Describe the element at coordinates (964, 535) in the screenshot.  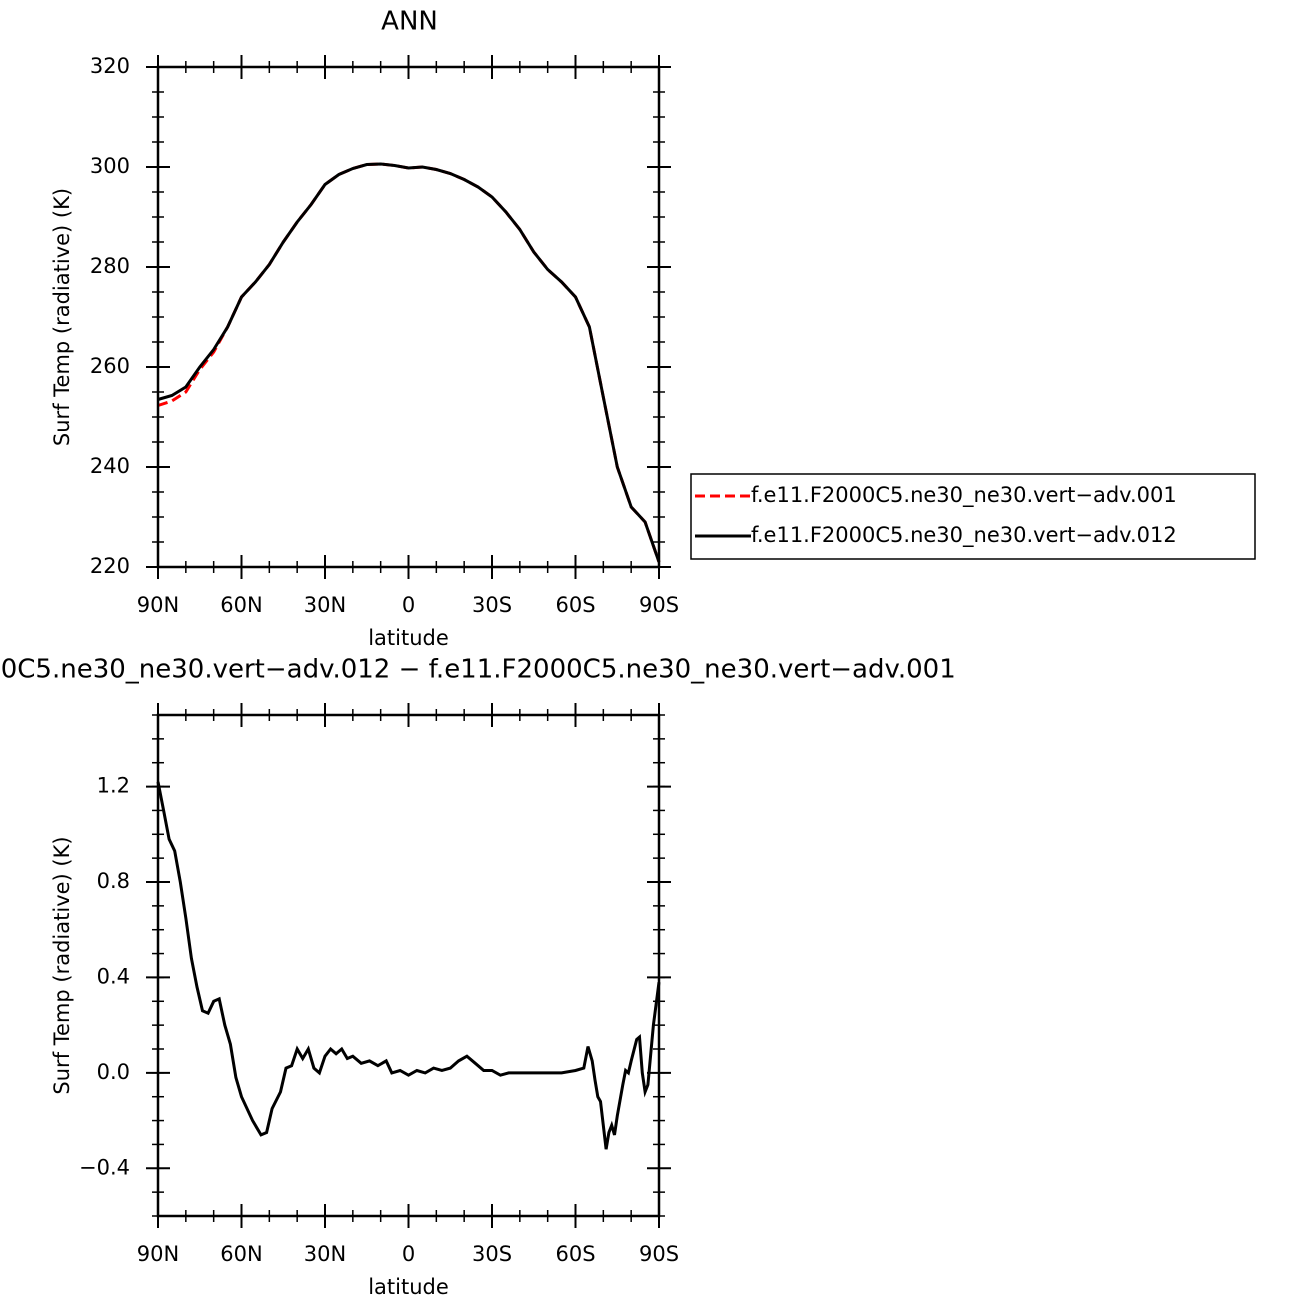
I see `legend-label: f.e11.F2000C5.ne30_ne30.vert−adv.012` at that location.